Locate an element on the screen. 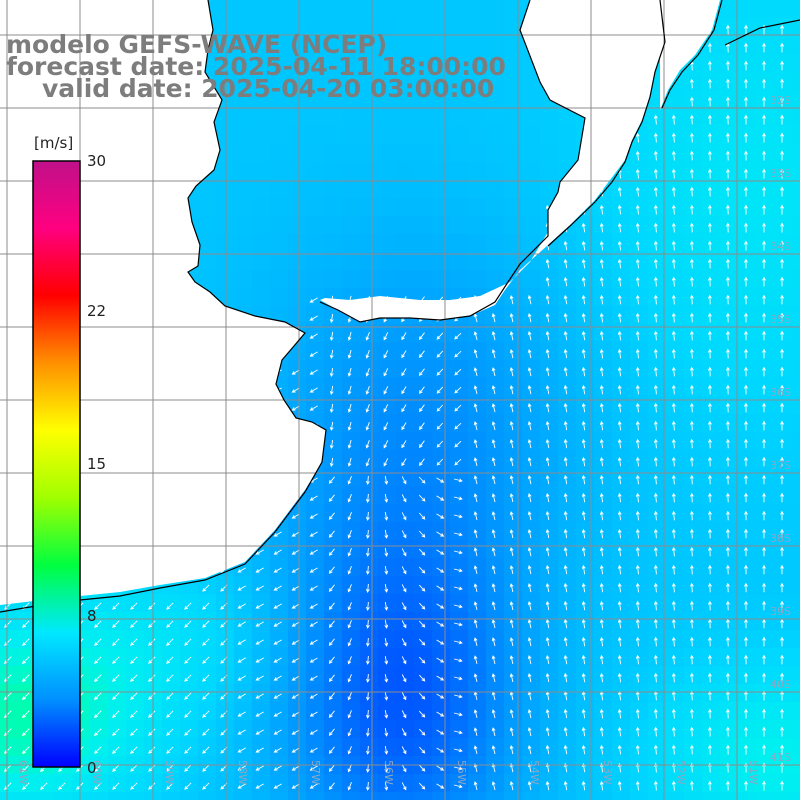 The image size is (800, 800). valid-date: valid date: 2025-04-20 03:00:00 is located at coordinates (268, 88).